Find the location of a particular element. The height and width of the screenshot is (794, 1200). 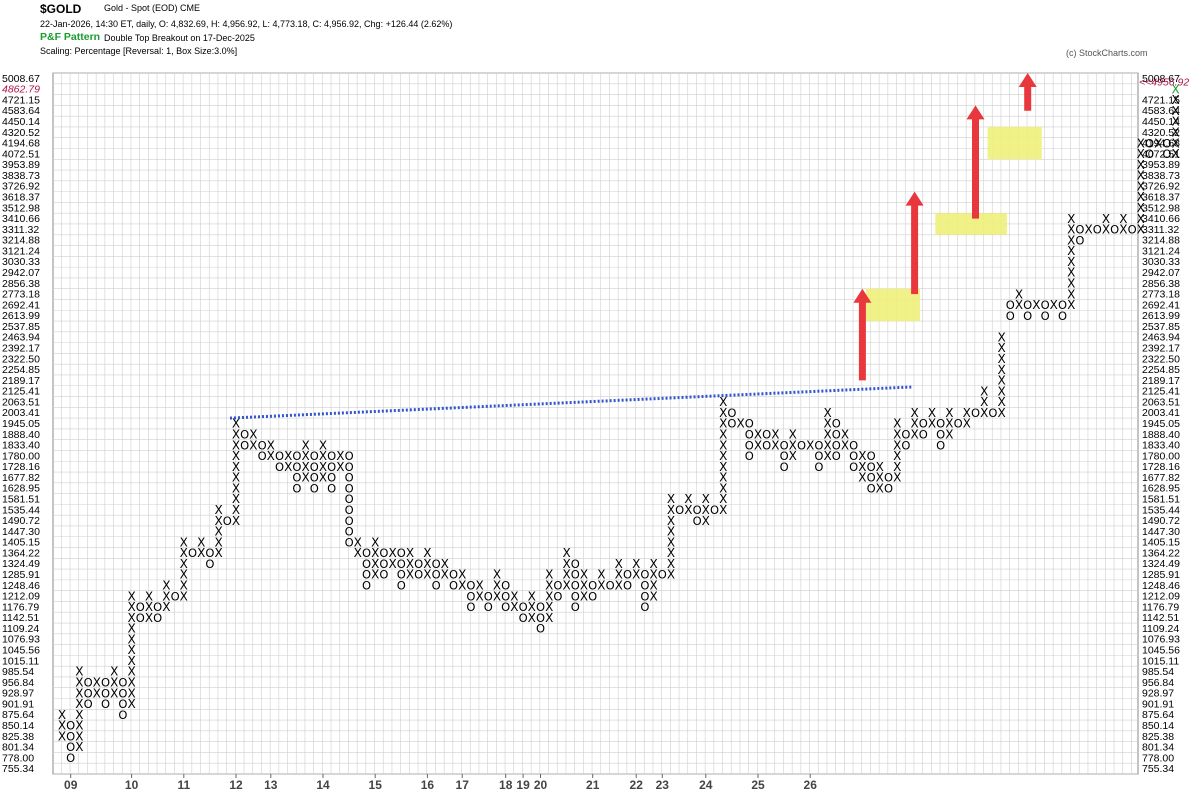

price-label: 3618.37 is located at coordinates (21, 198).